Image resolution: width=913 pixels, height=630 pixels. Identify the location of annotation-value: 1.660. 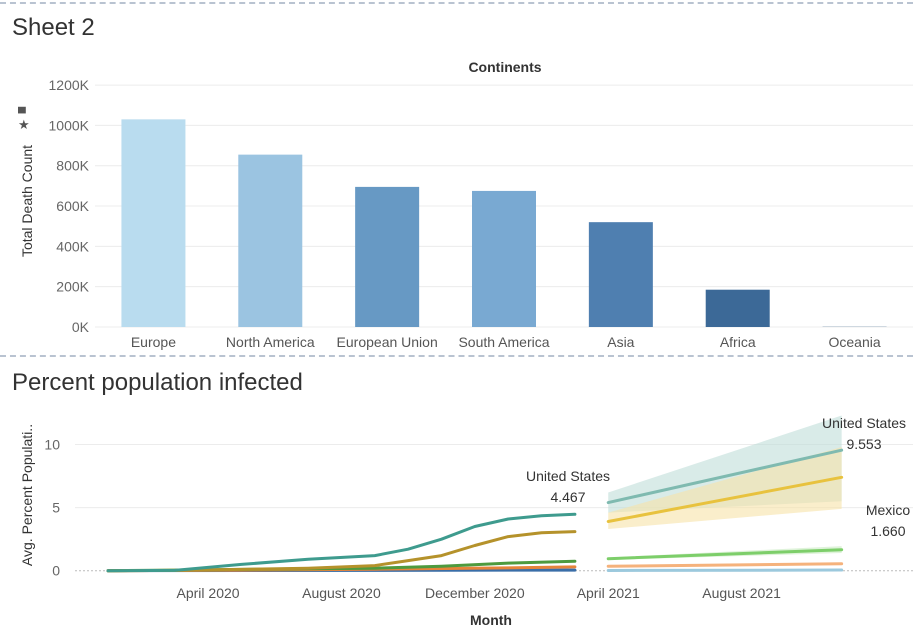
(887, 531).